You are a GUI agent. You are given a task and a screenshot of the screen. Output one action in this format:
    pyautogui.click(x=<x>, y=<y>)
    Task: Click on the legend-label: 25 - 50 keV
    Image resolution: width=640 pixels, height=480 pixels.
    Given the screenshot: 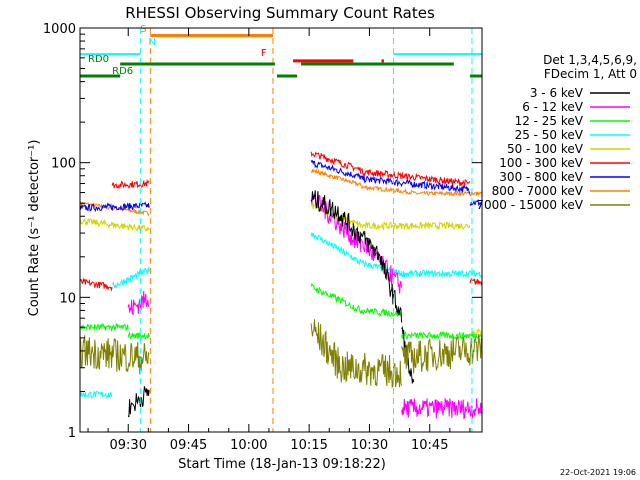 What is the action you would take?
    pyautogui.click(x=549, y=135)
    